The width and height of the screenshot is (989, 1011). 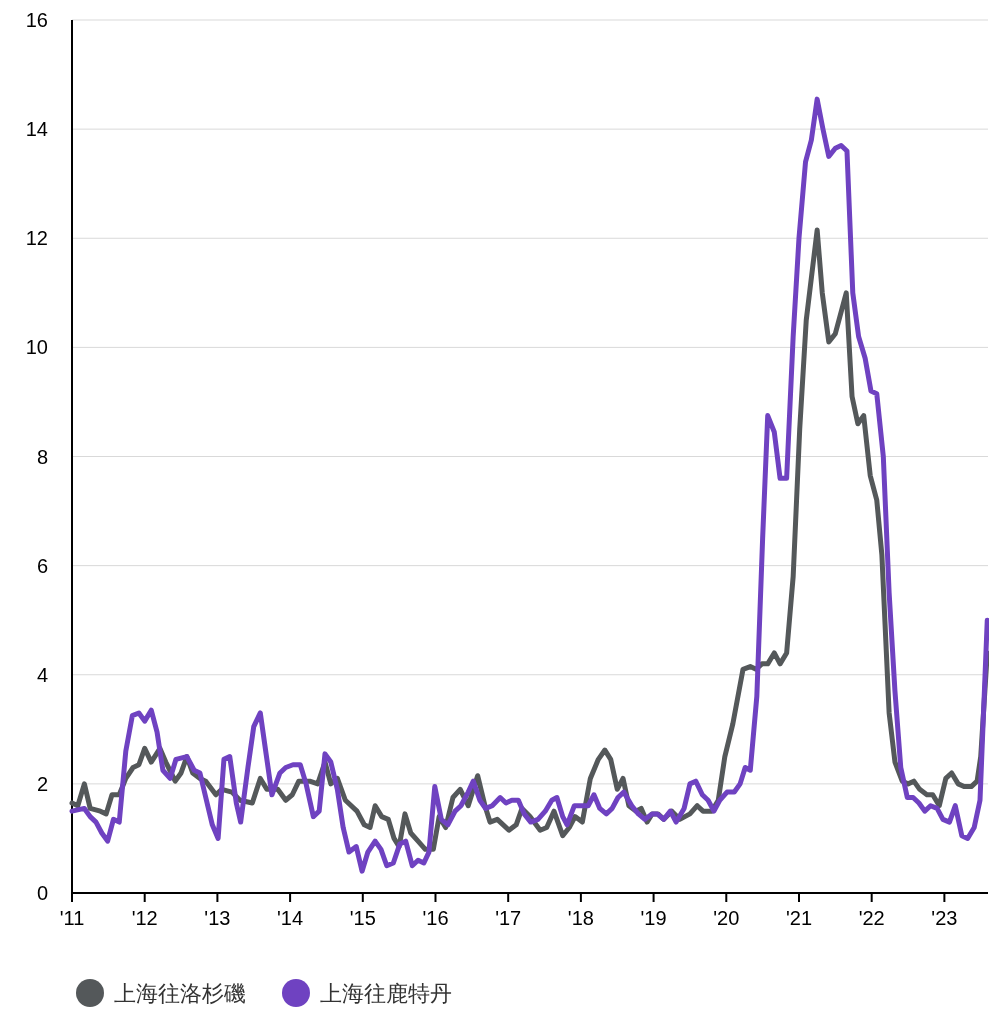 What do you see at coordinates (871, 918) in the screenshot?
I see `x-tick-label: '22` at bounding box center [871, 918].